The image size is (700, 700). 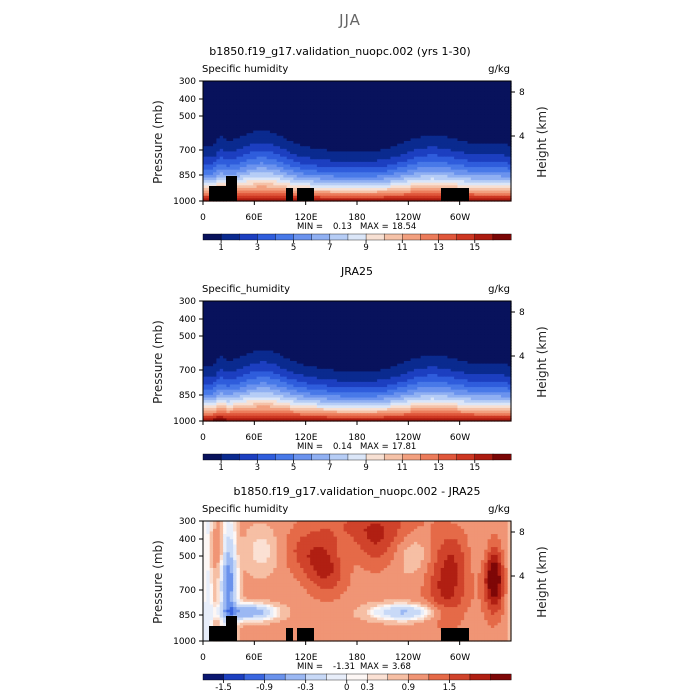 What do you see at coordinates (365, 248) in the screenshot?
I see `colorbar-label: 9` at bounding box center [365, 248].